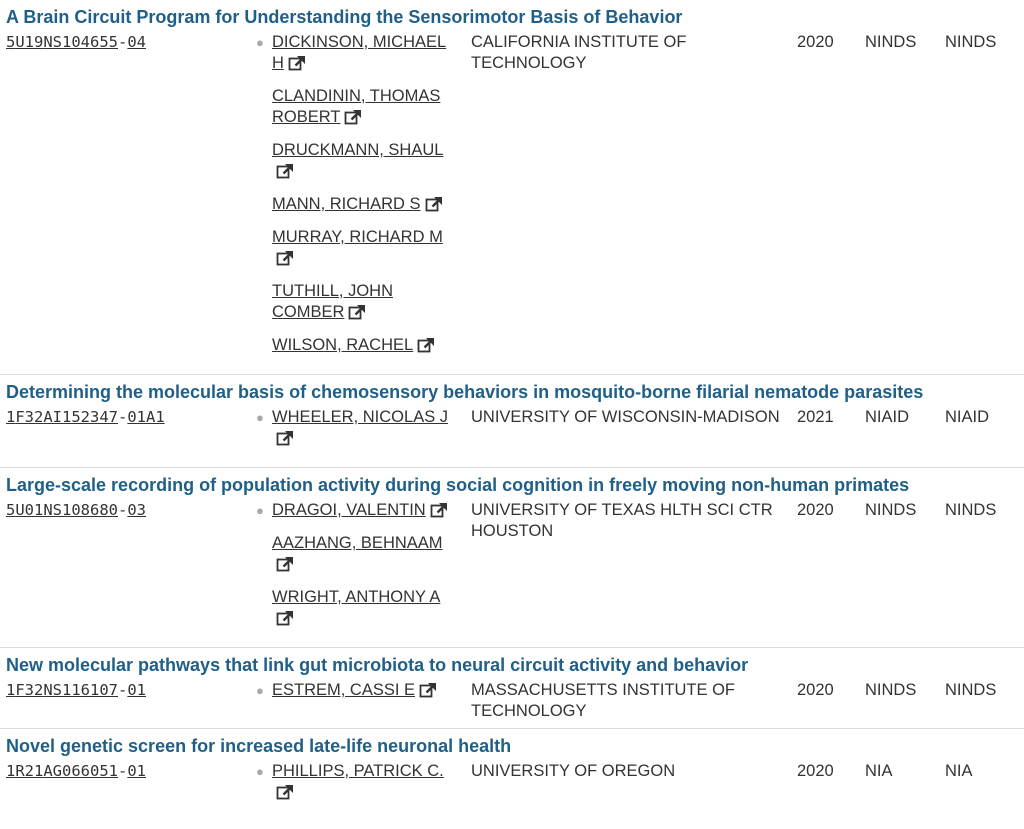 This screenshot has height=829, width=1024. Describe the element at coordinates (361, 783) in the screenshot. I see `pi-item: ● PHILLIPS, PATRICK C.` at that location.